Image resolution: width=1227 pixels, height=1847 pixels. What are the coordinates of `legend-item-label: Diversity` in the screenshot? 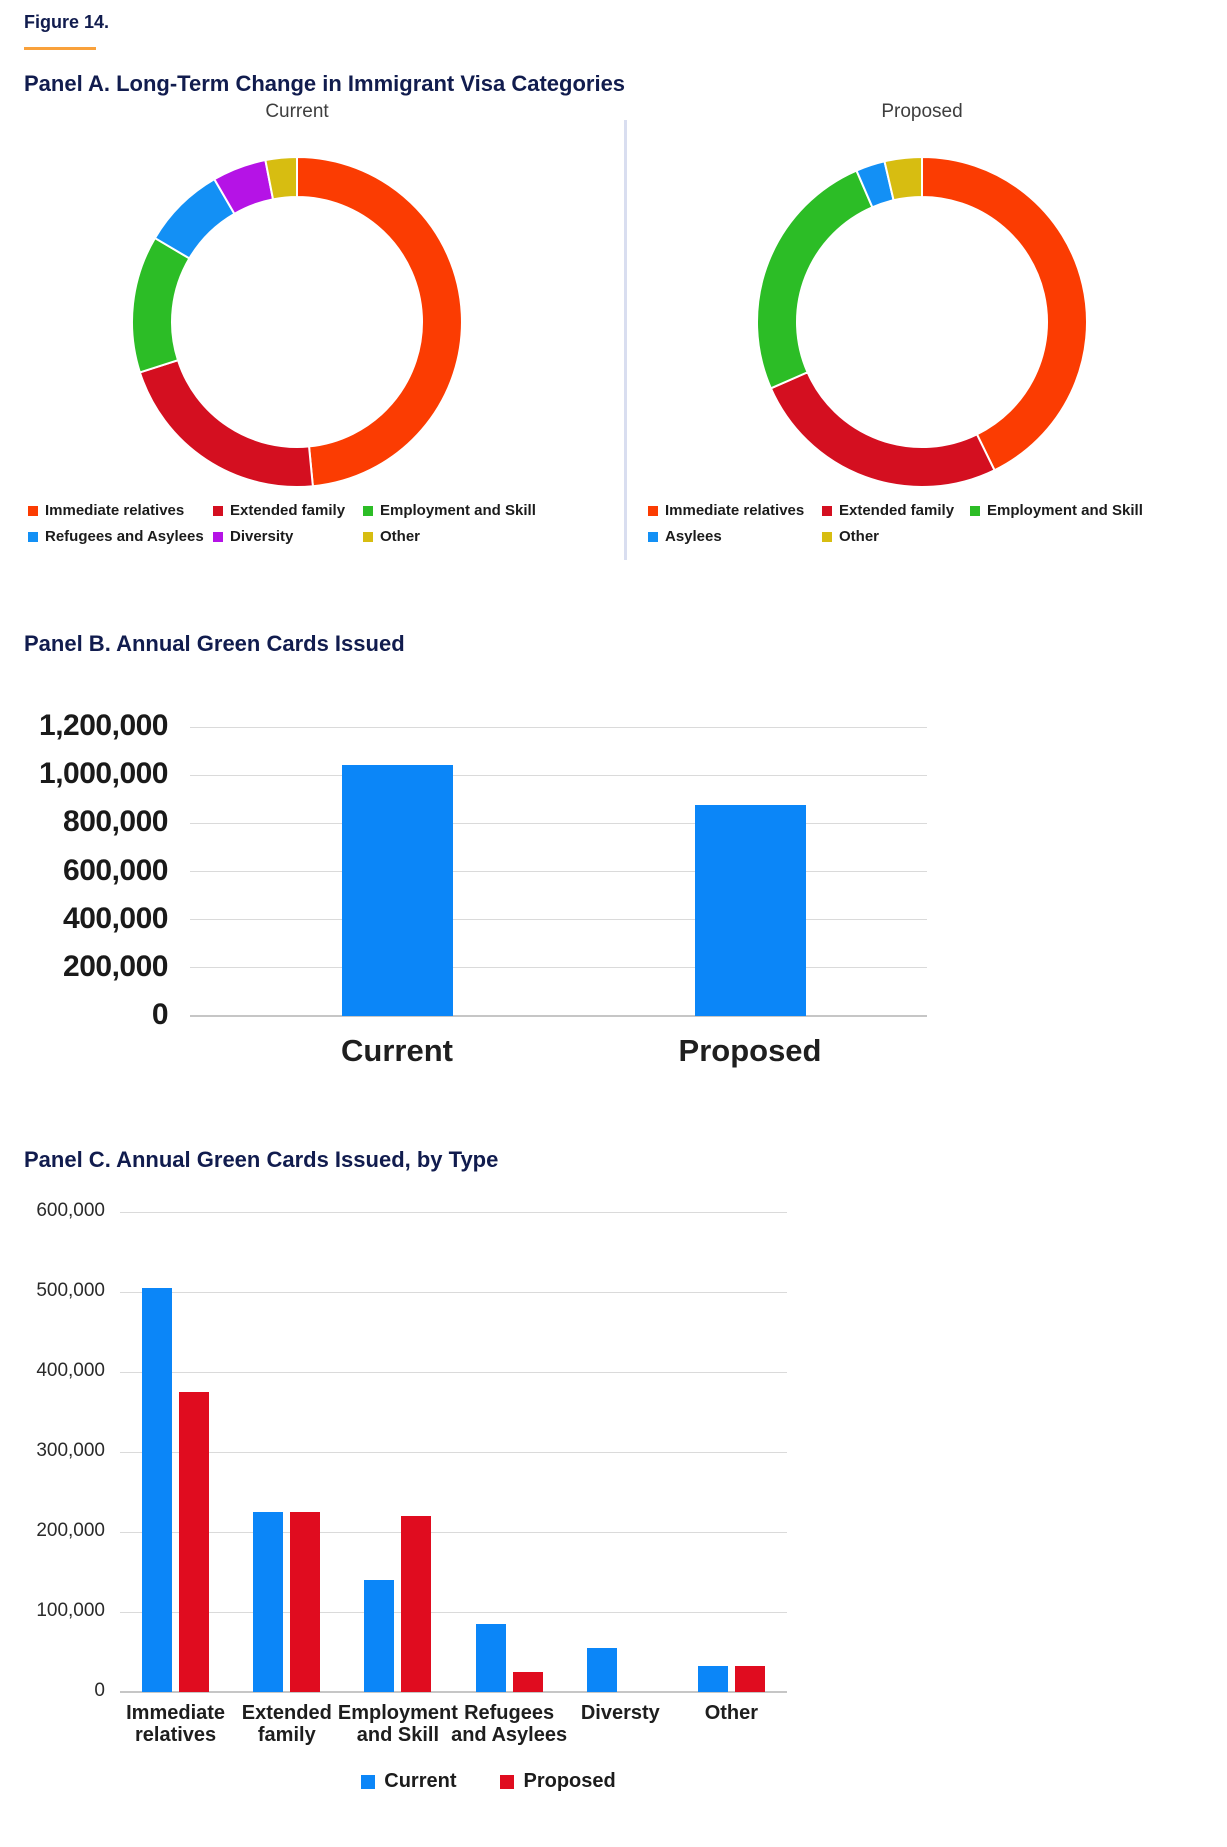 It's located at (262, 536).